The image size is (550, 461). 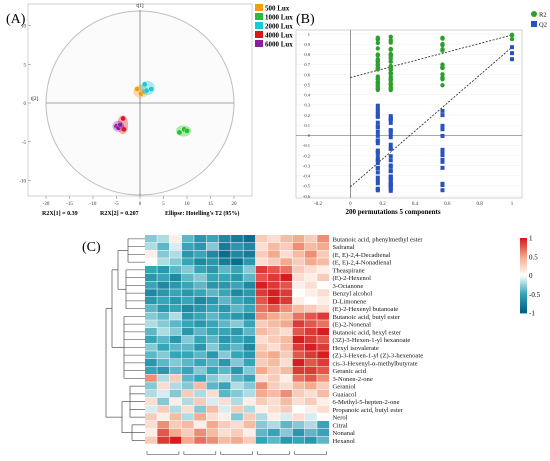 What do you see at coordinates (307, 95) in the screenshot?
I see `panel-b-y-tick-label: 0.4` at bounding box center [307, 95].